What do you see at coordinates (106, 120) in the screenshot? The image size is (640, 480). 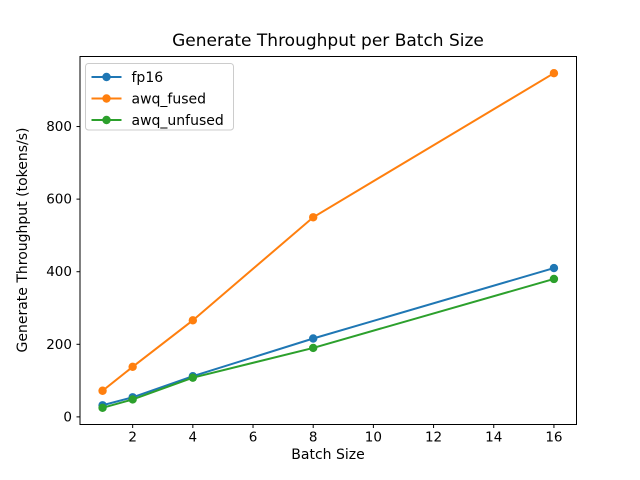 I see `legend-swatch-marker-awq_unfused` at bounding box center [106, 120].